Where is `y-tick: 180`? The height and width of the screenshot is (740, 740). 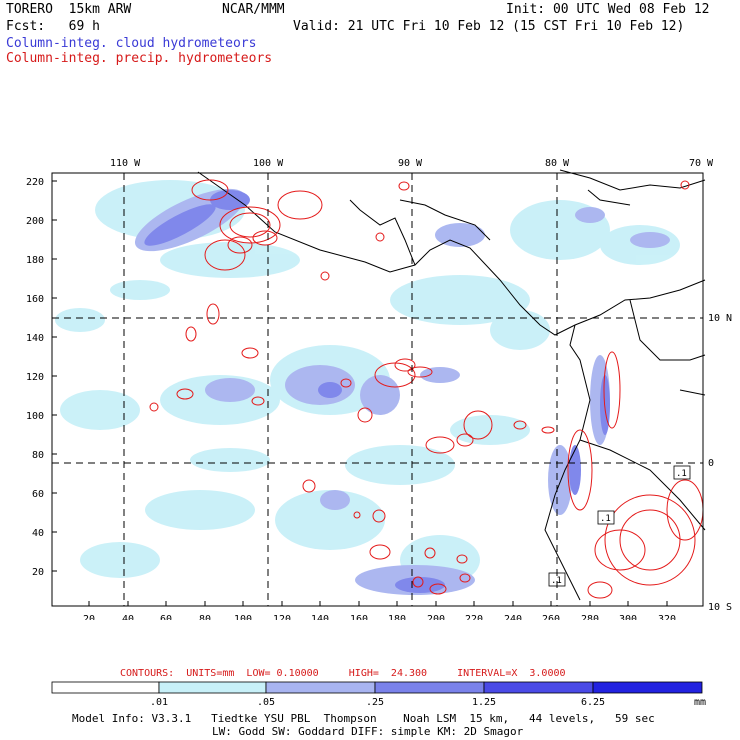
y-tick: 180 is located at coordinates (35, 260).